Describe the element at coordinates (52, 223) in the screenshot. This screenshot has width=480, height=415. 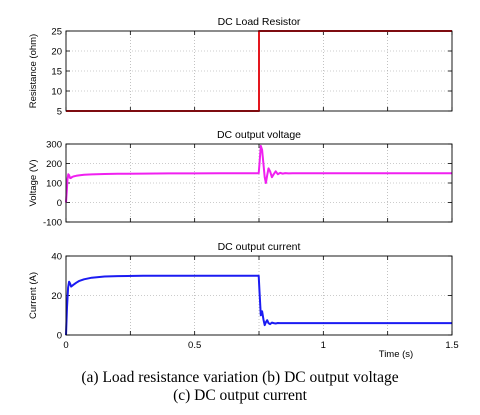
I see `voltage-ytick-label: -100` at that location.